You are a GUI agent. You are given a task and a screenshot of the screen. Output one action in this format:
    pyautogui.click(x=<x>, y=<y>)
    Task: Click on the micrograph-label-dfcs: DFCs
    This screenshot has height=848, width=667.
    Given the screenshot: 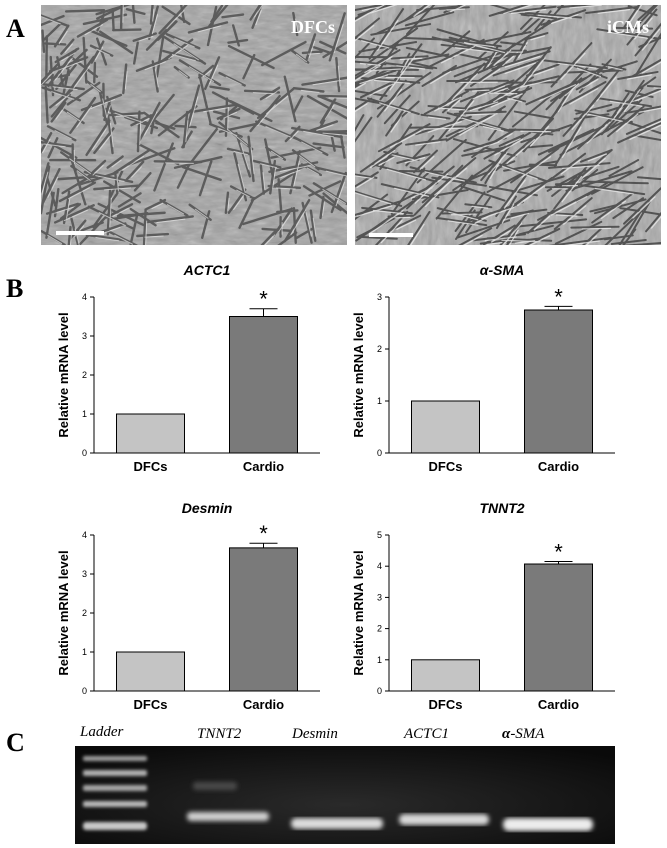 What is the action you would take?
    pyautogui.click(x=313, y=27)
    